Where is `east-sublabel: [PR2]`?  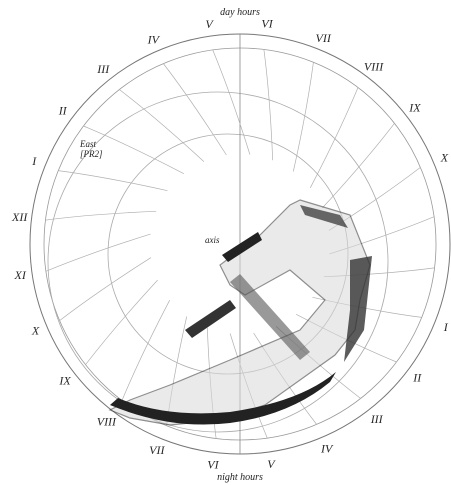 east-sublabel: [PR2] is located at coordinates (91, 154).